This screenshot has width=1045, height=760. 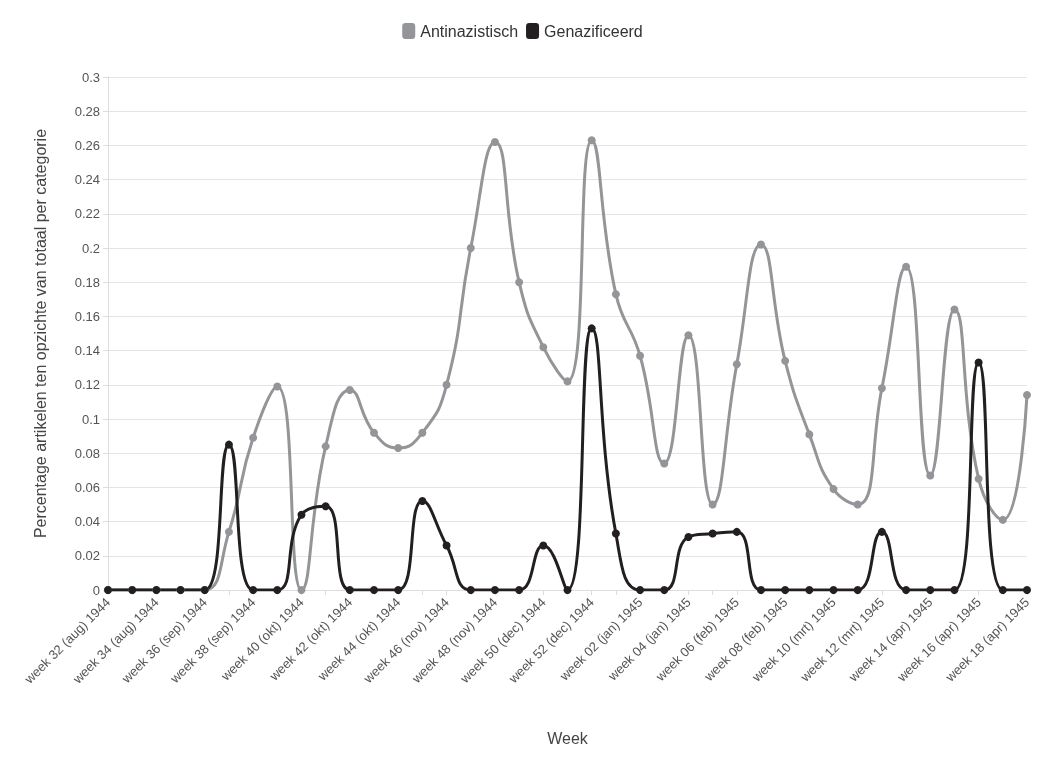 What do you see at coordinates (90, 419) in the screenshot?
I see `y-tick-label: 0.1` at bounding box center [90, 419].